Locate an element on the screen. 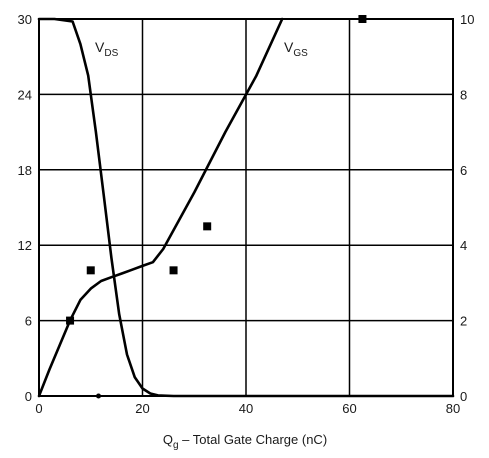 This screenshot has height=458, width=489. y-right-tick-label: 6 is located at coordinates (463, 170).